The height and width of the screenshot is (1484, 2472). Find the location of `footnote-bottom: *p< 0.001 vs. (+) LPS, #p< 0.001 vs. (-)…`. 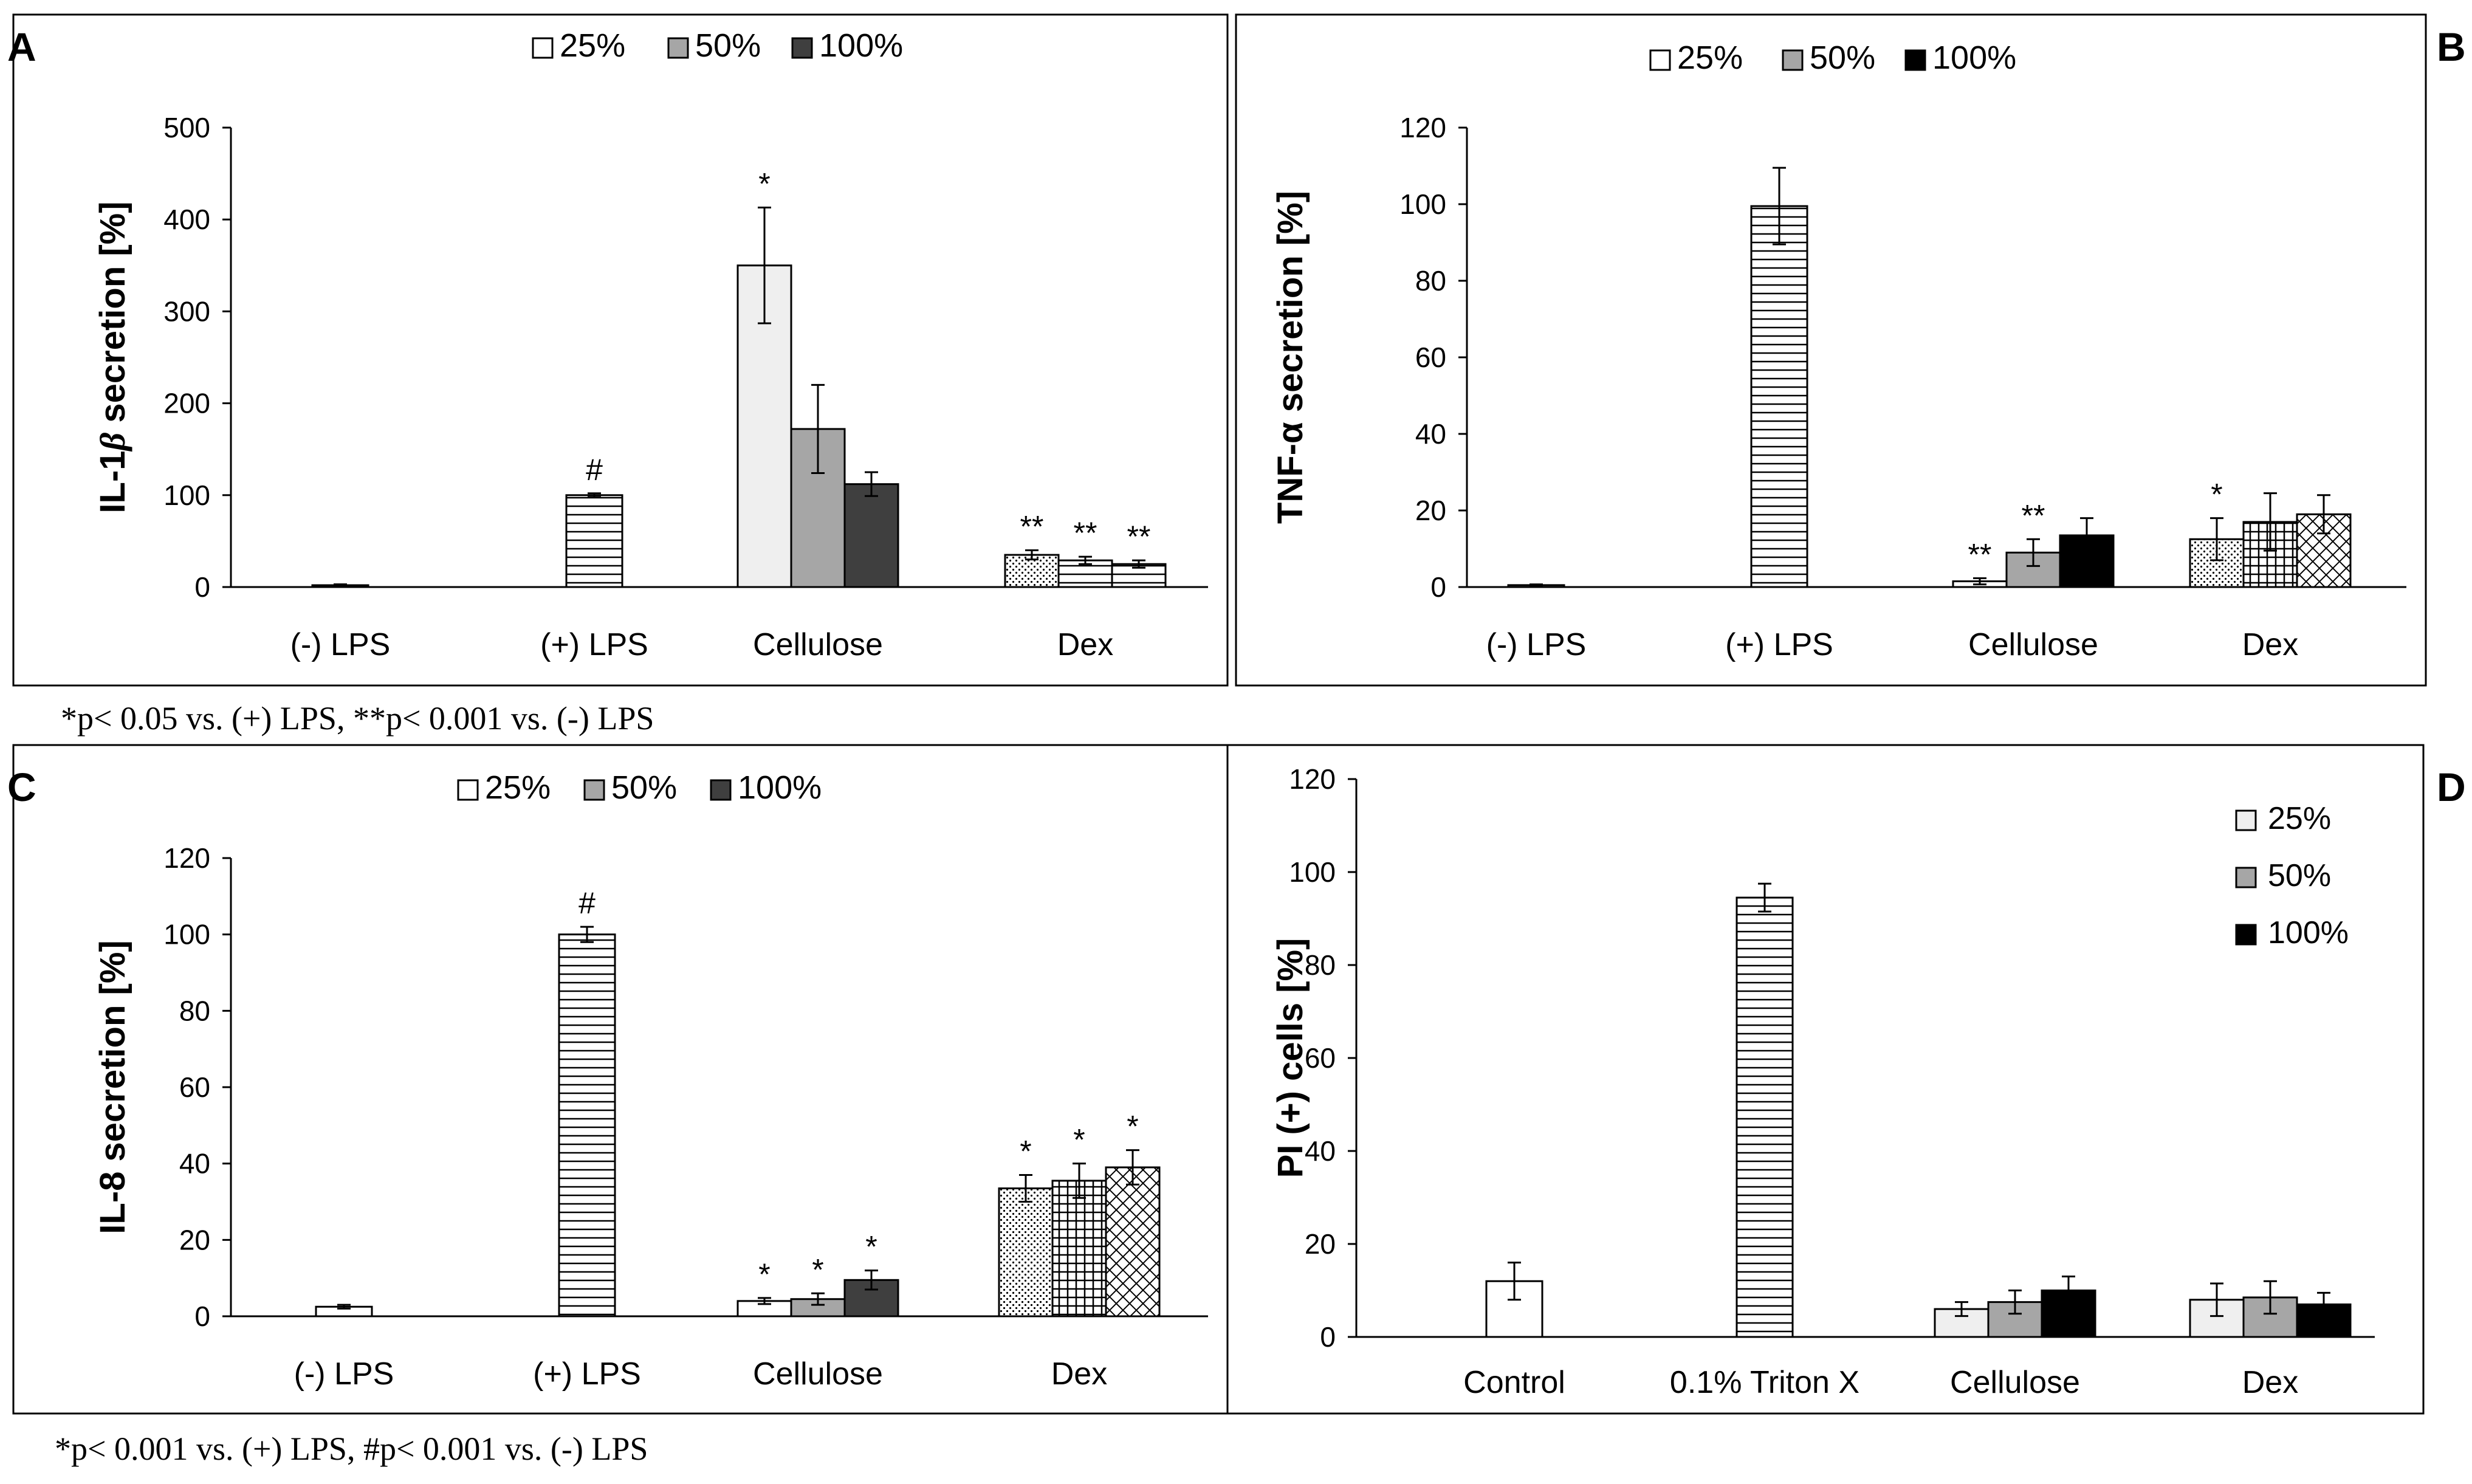

footnote-bottom: *p< 0.001 vs. (+) LPS, #p< 0.001 vs. (-)… is located at coordinates (351, 1449).